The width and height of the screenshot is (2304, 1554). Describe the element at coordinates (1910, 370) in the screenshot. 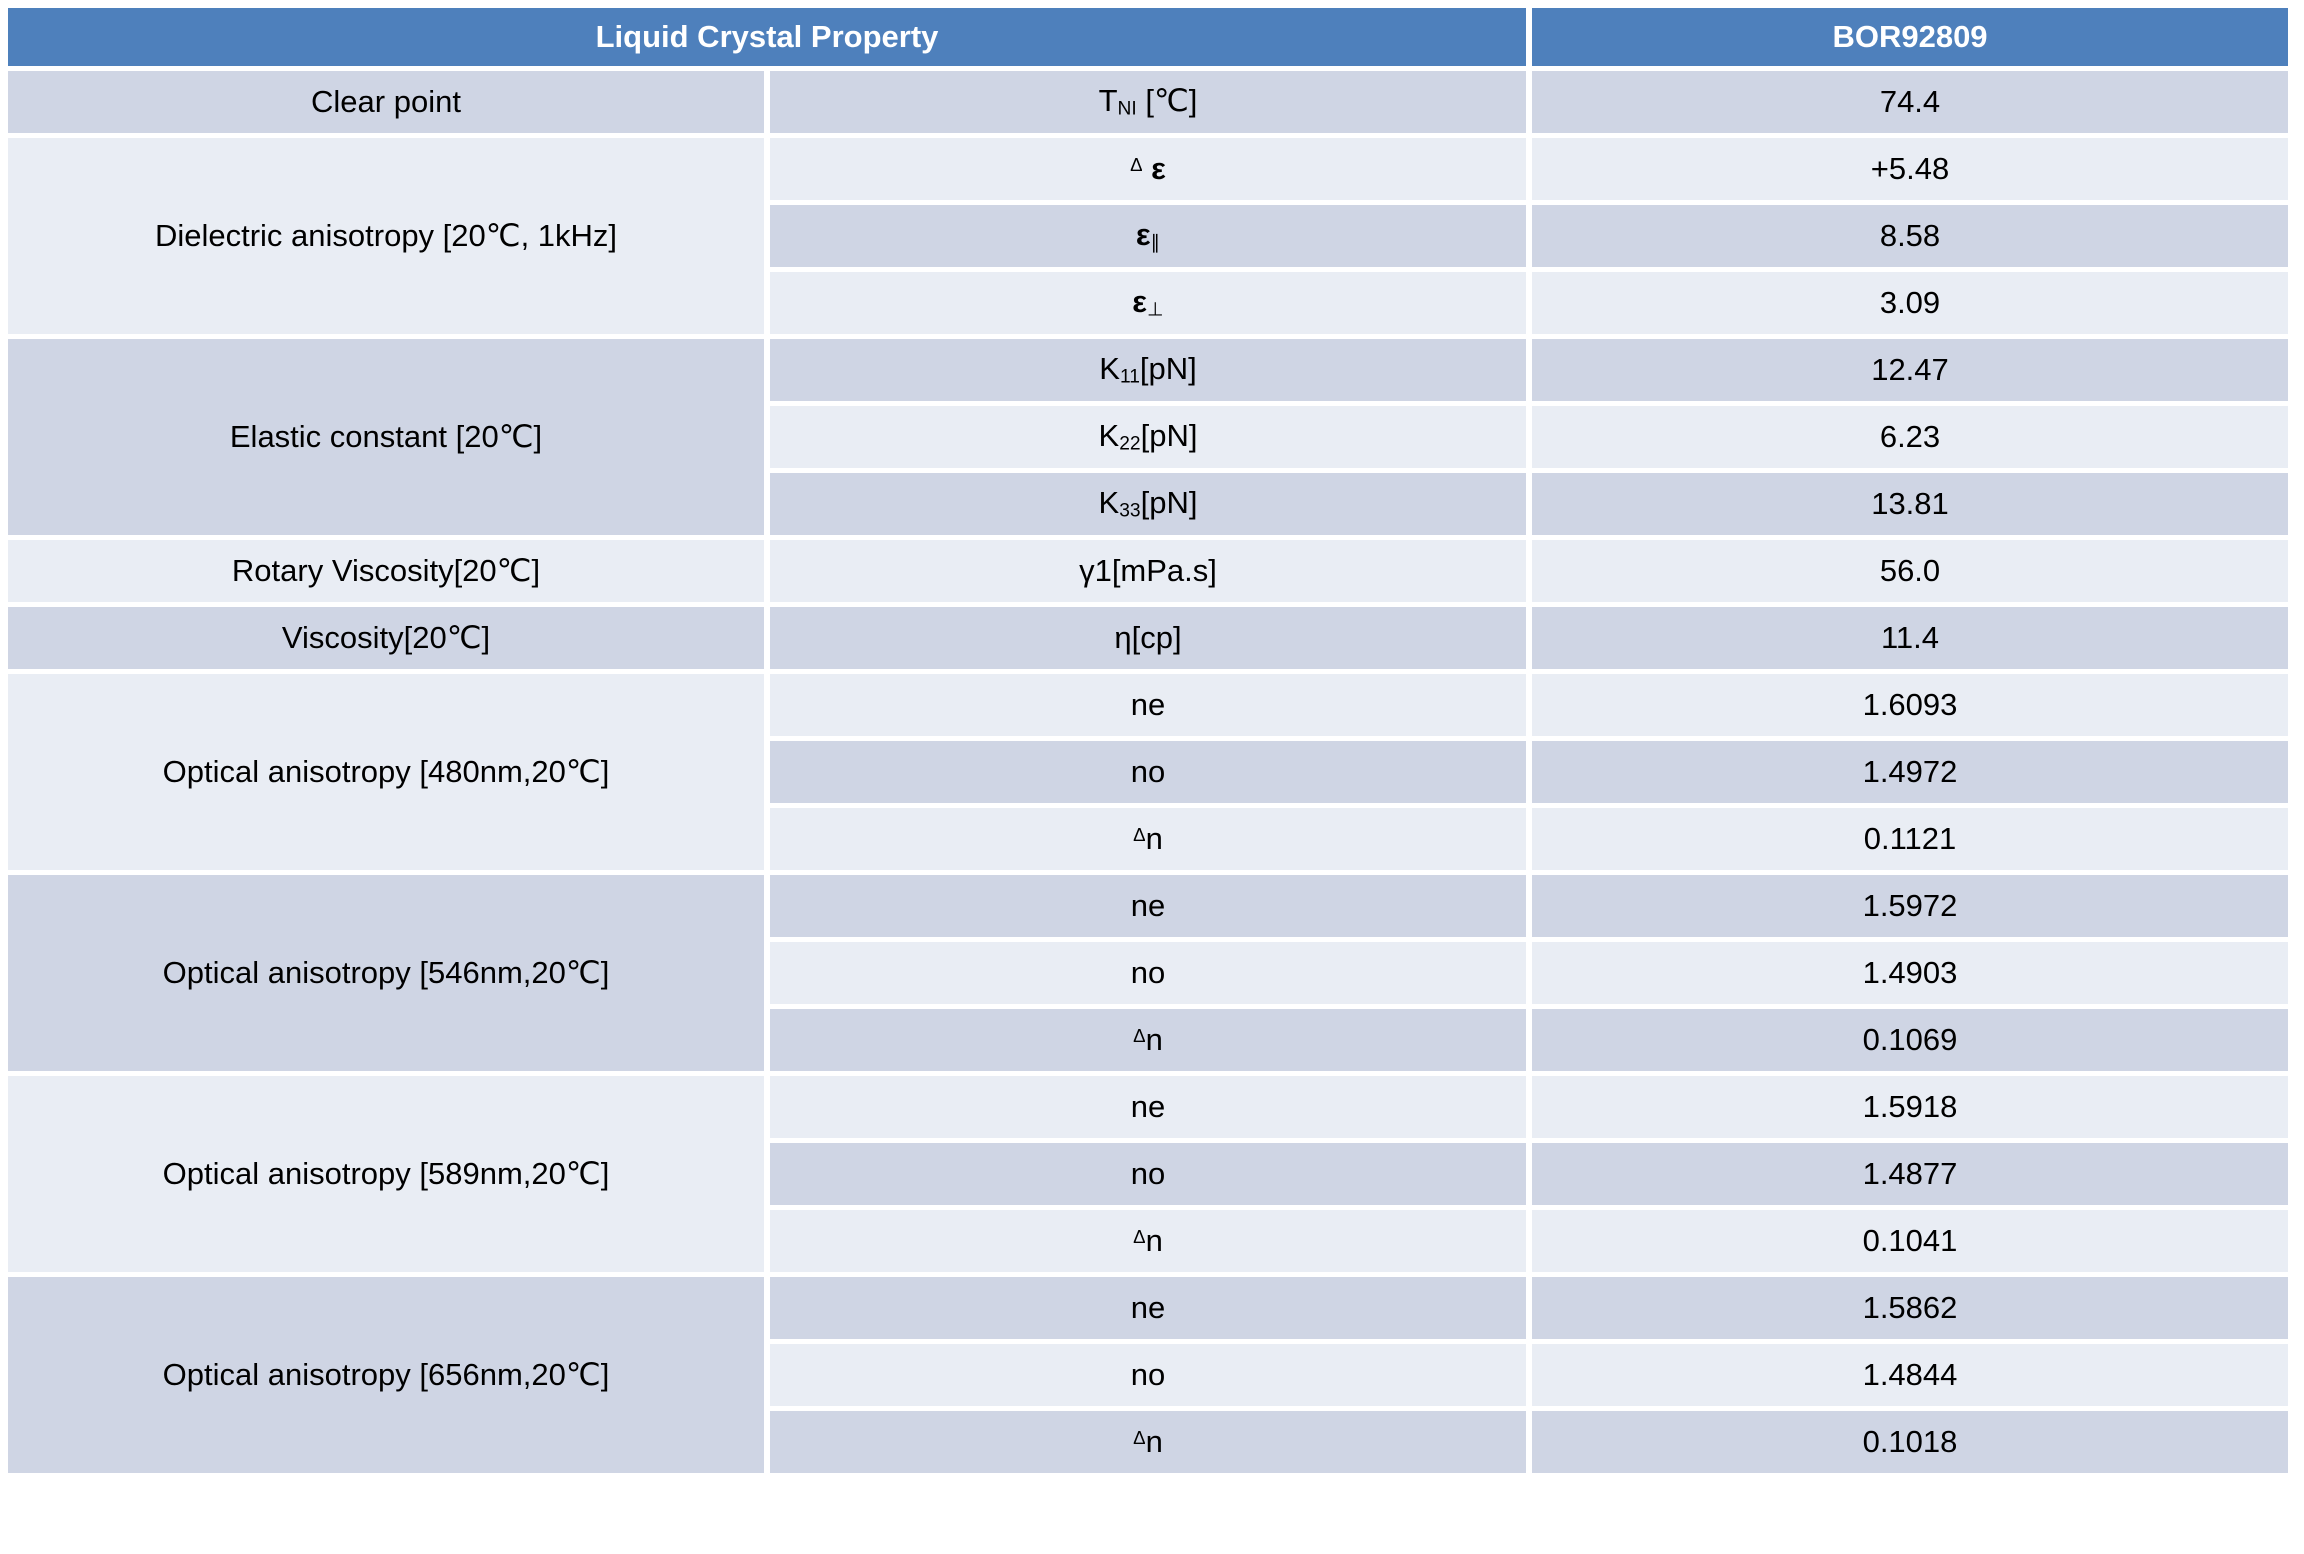

I see `value-cell: 12.47` at that location.